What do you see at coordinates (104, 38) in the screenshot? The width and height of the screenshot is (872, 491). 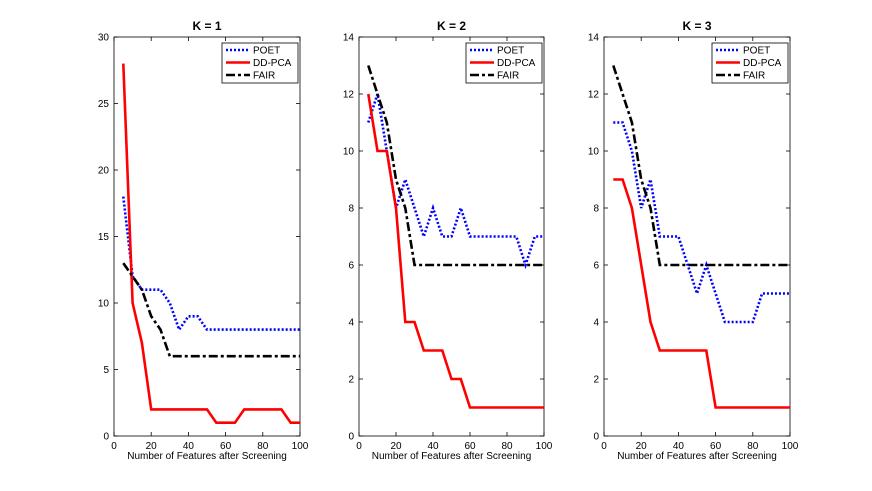 I see `y-tick-label: 30` at bounding box center [104, 38].